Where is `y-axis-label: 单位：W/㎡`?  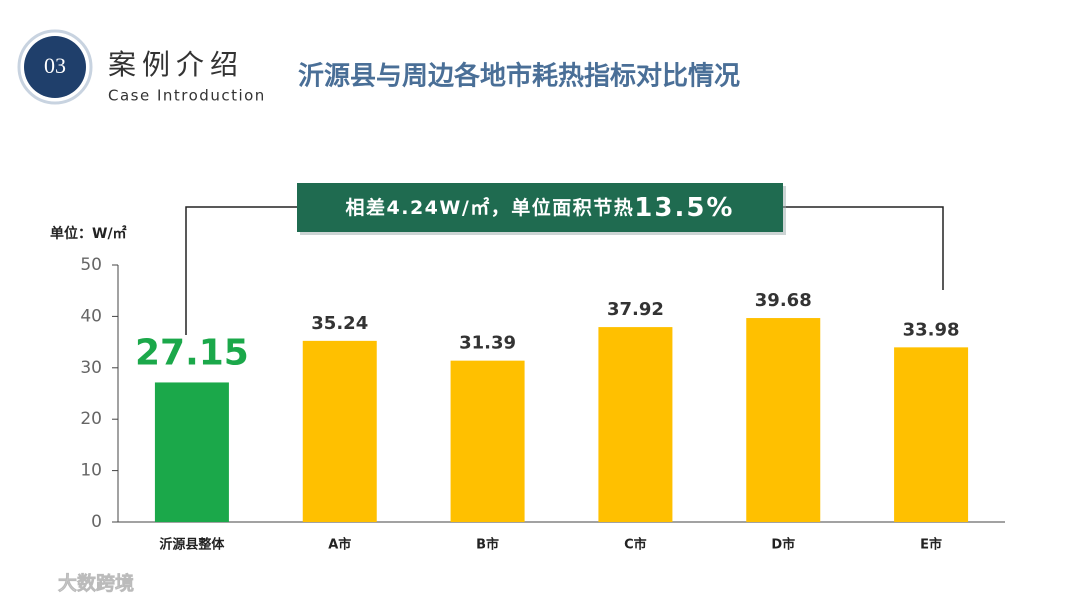
y-axis-label: 单位：W/㎡ is located at coordinates (88, 233).